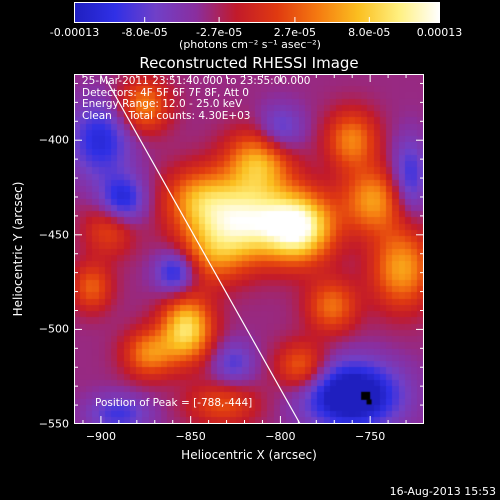 Image resolution: width=500 pixels, height=500 pixels. Describe the element at coordinates (190, 436) in the screenshot. I see `x-tick-label: −850` at that location.